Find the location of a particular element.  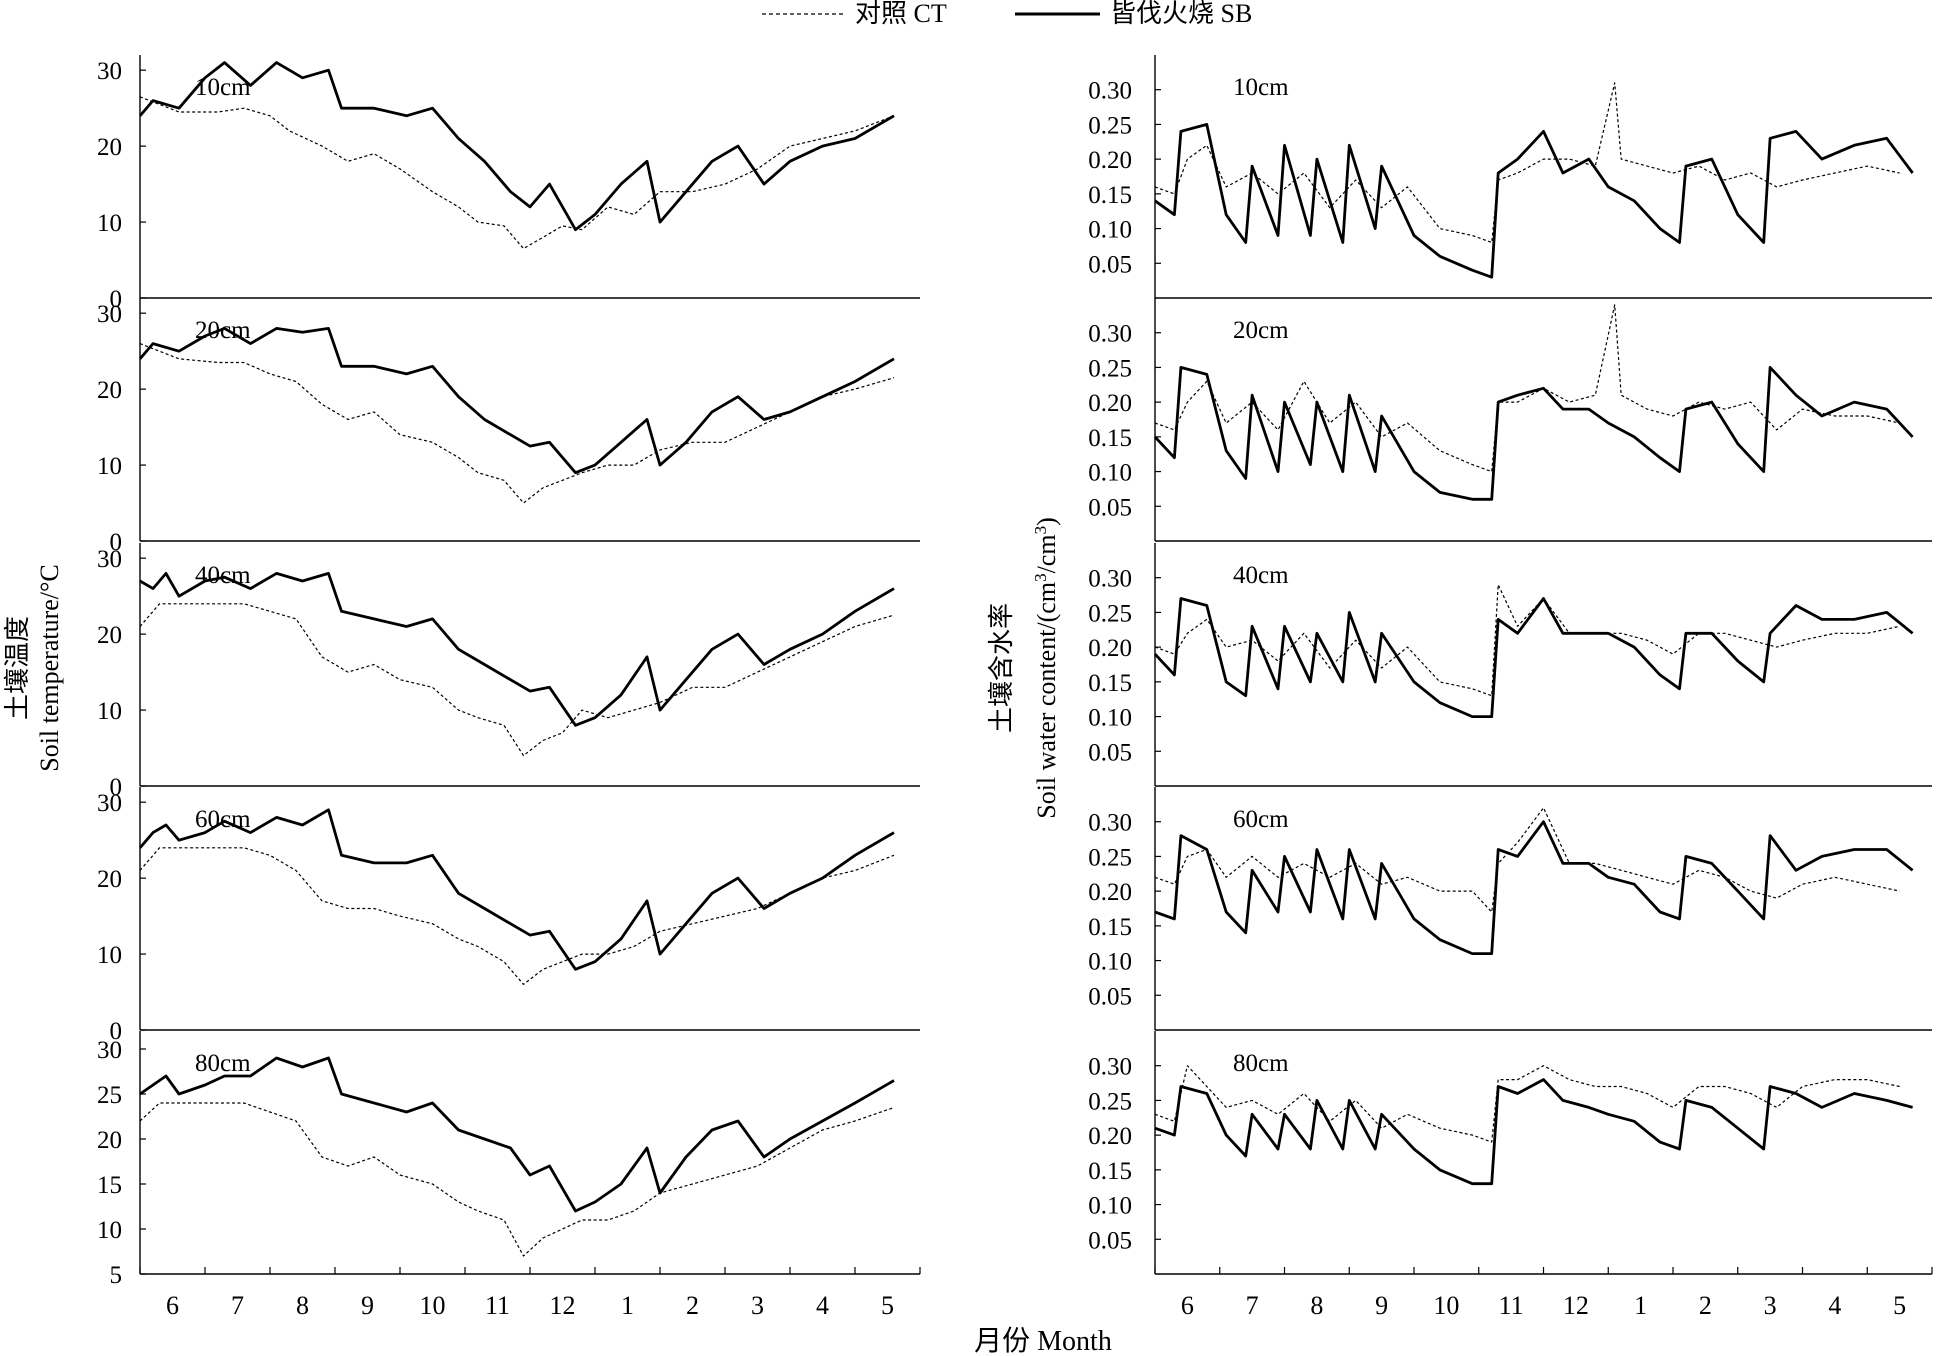

left-axis-title: 土壤温度 Soil temperature/°C is located at coordinates (33, 668).